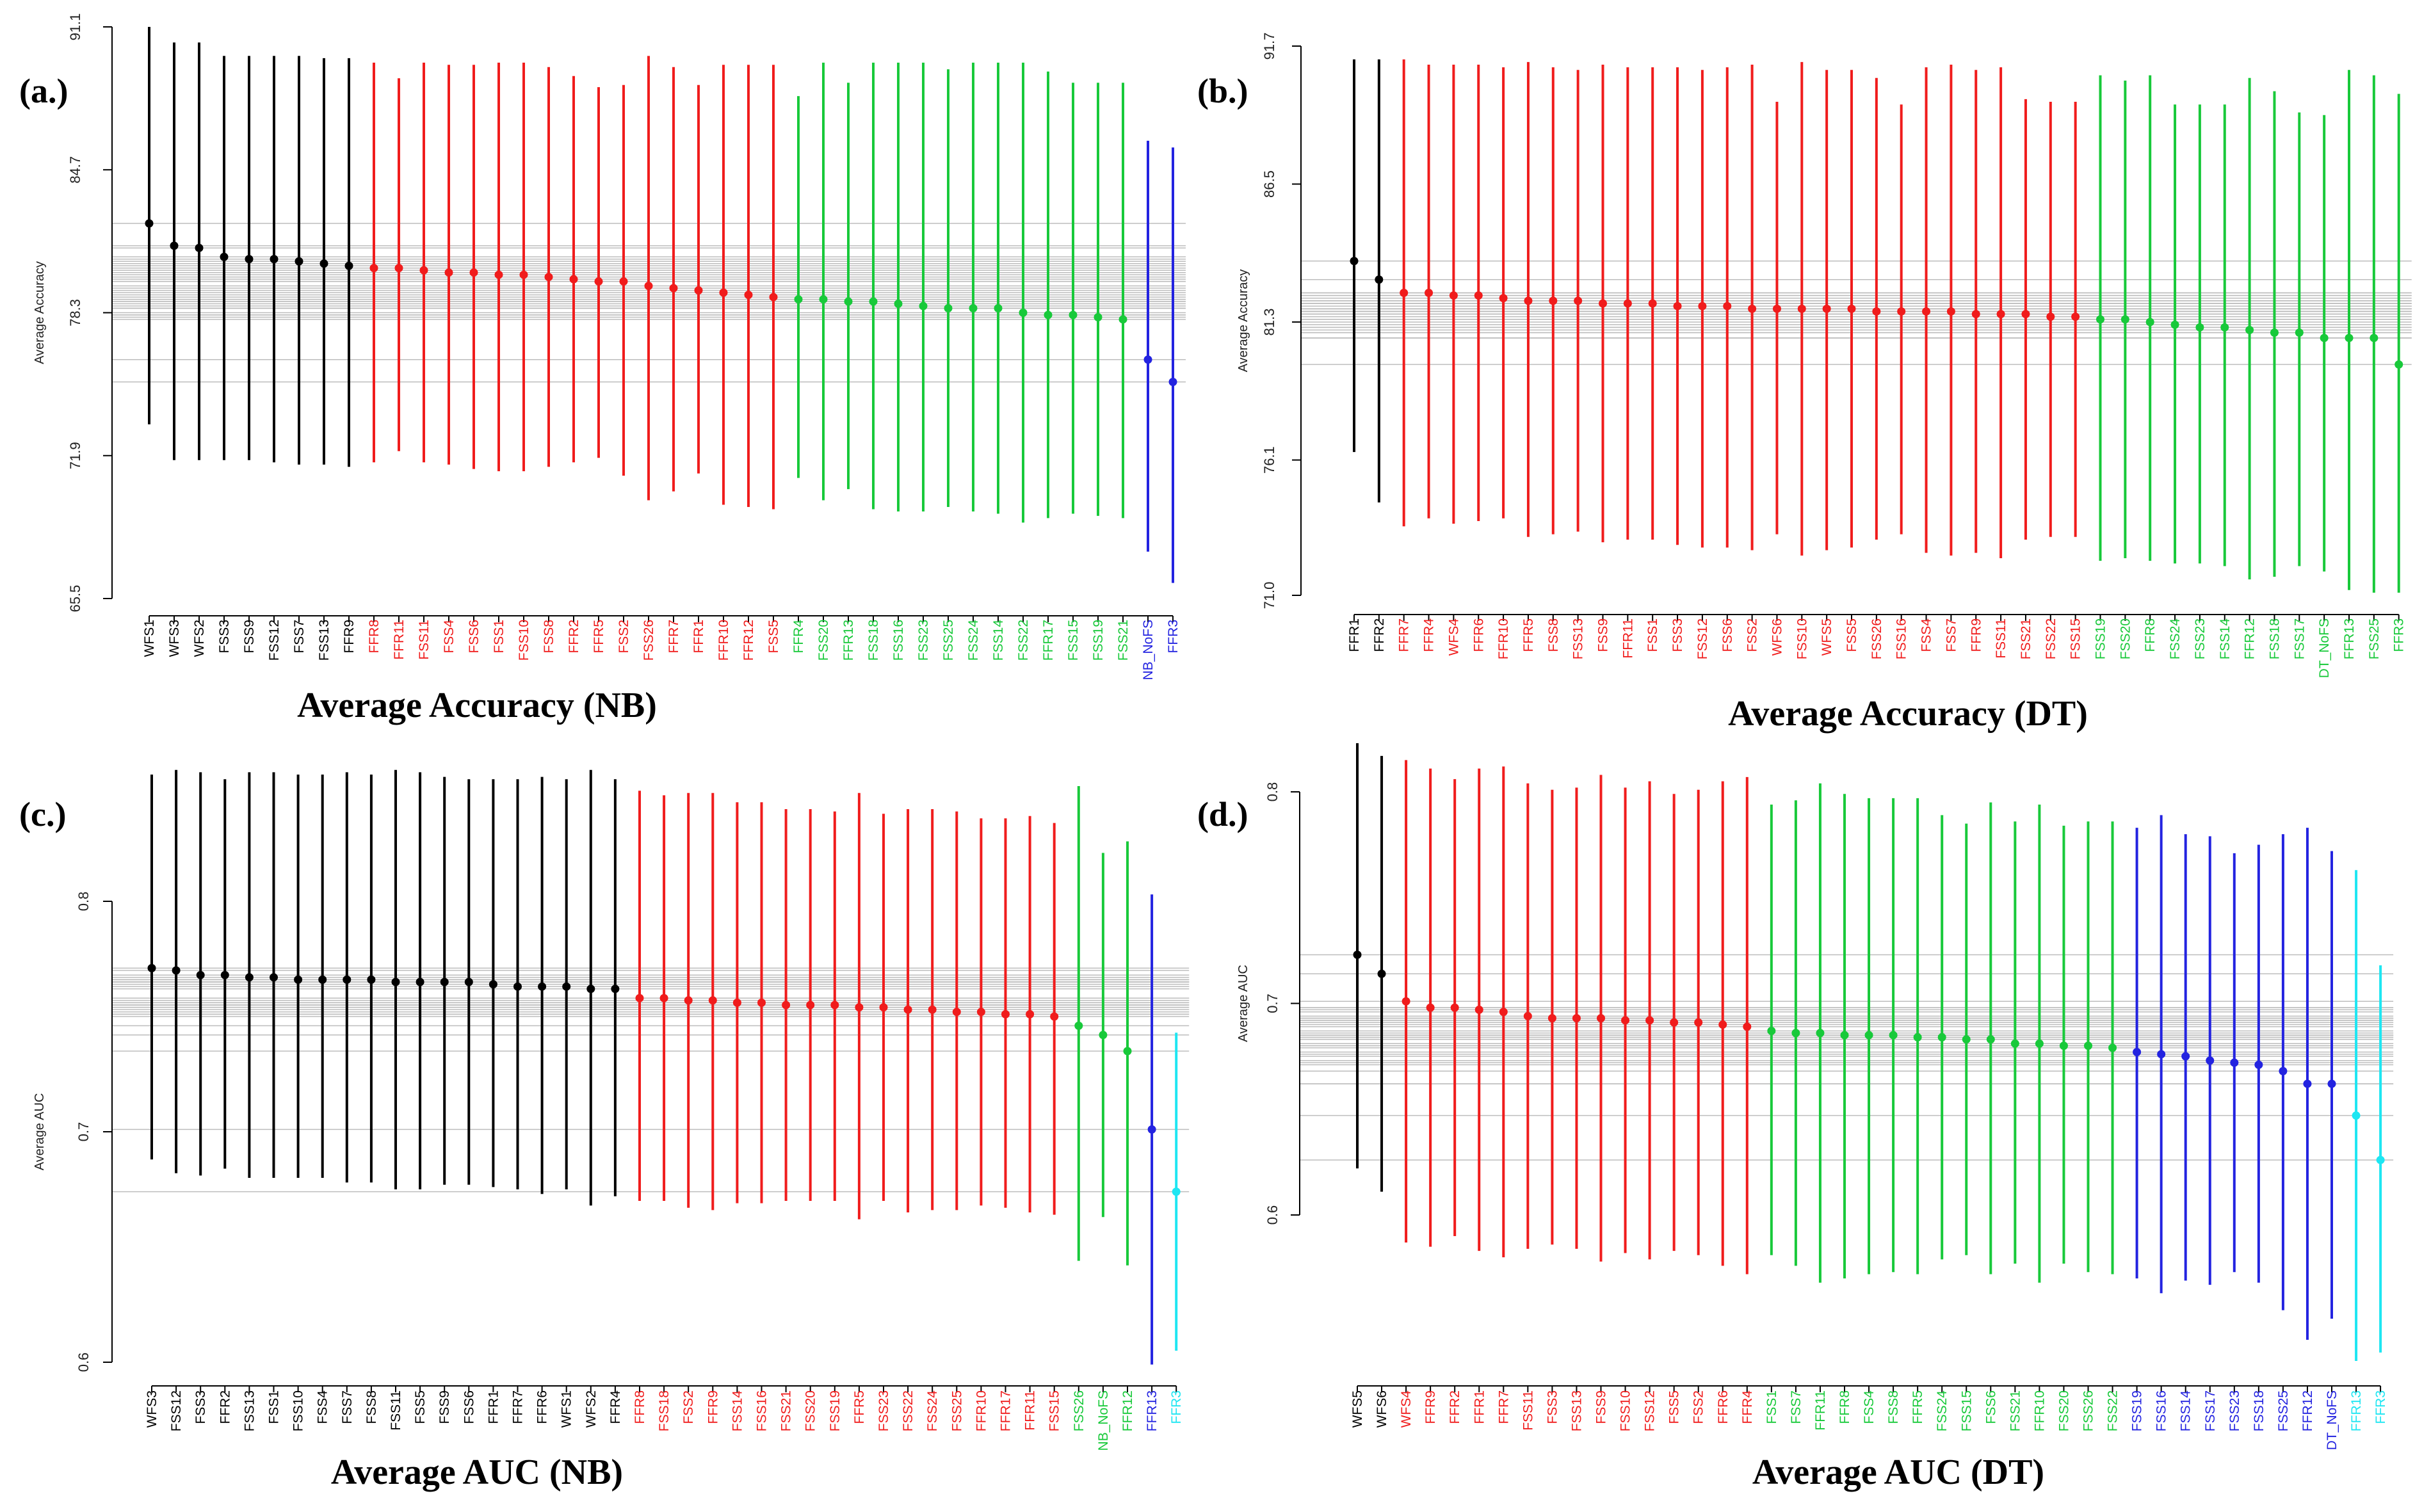  Describe the element at coordinates (1429, 635) in the screenshot. I see `category-label-ffr4: FFR4` at that location.